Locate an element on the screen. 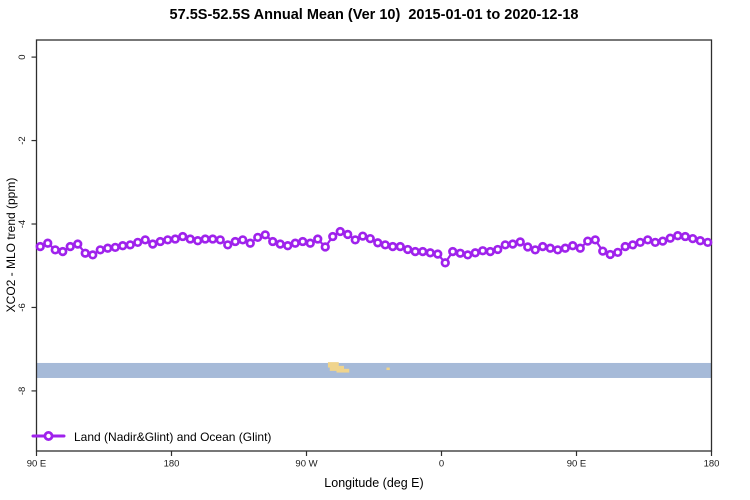  y-tick-label: -2 is located at coordinates (22, 140).